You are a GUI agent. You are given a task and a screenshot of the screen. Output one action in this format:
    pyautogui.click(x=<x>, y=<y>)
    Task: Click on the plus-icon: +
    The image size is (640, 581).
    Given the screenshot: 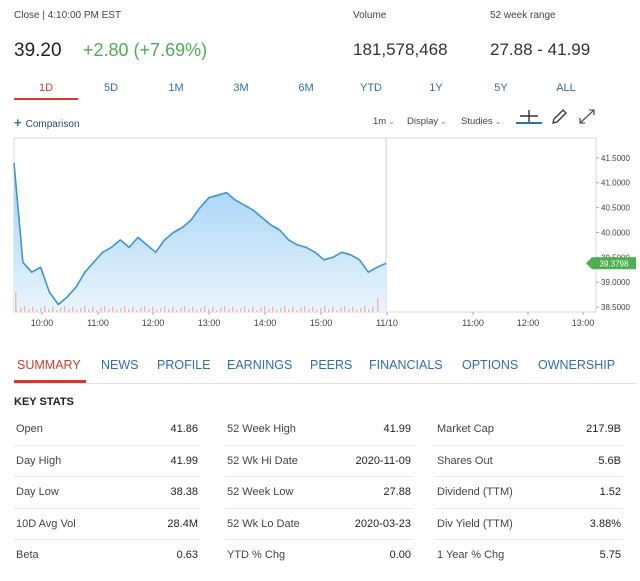 What is the action you would take?
    pyautogui.click(x=18, y=122)
    